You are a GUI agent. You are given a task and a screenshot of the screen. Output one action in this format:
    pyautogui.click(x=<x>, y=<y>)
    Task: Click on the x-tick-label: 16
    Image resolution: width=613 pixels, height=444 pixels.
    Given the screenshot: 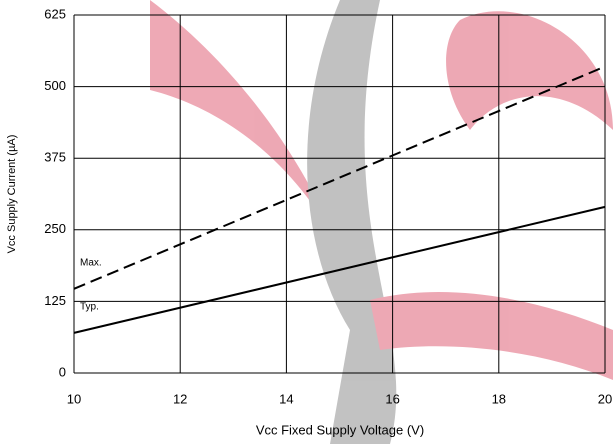 What is the action you would take?
    pyautogui.click(x=392, y=398)
    